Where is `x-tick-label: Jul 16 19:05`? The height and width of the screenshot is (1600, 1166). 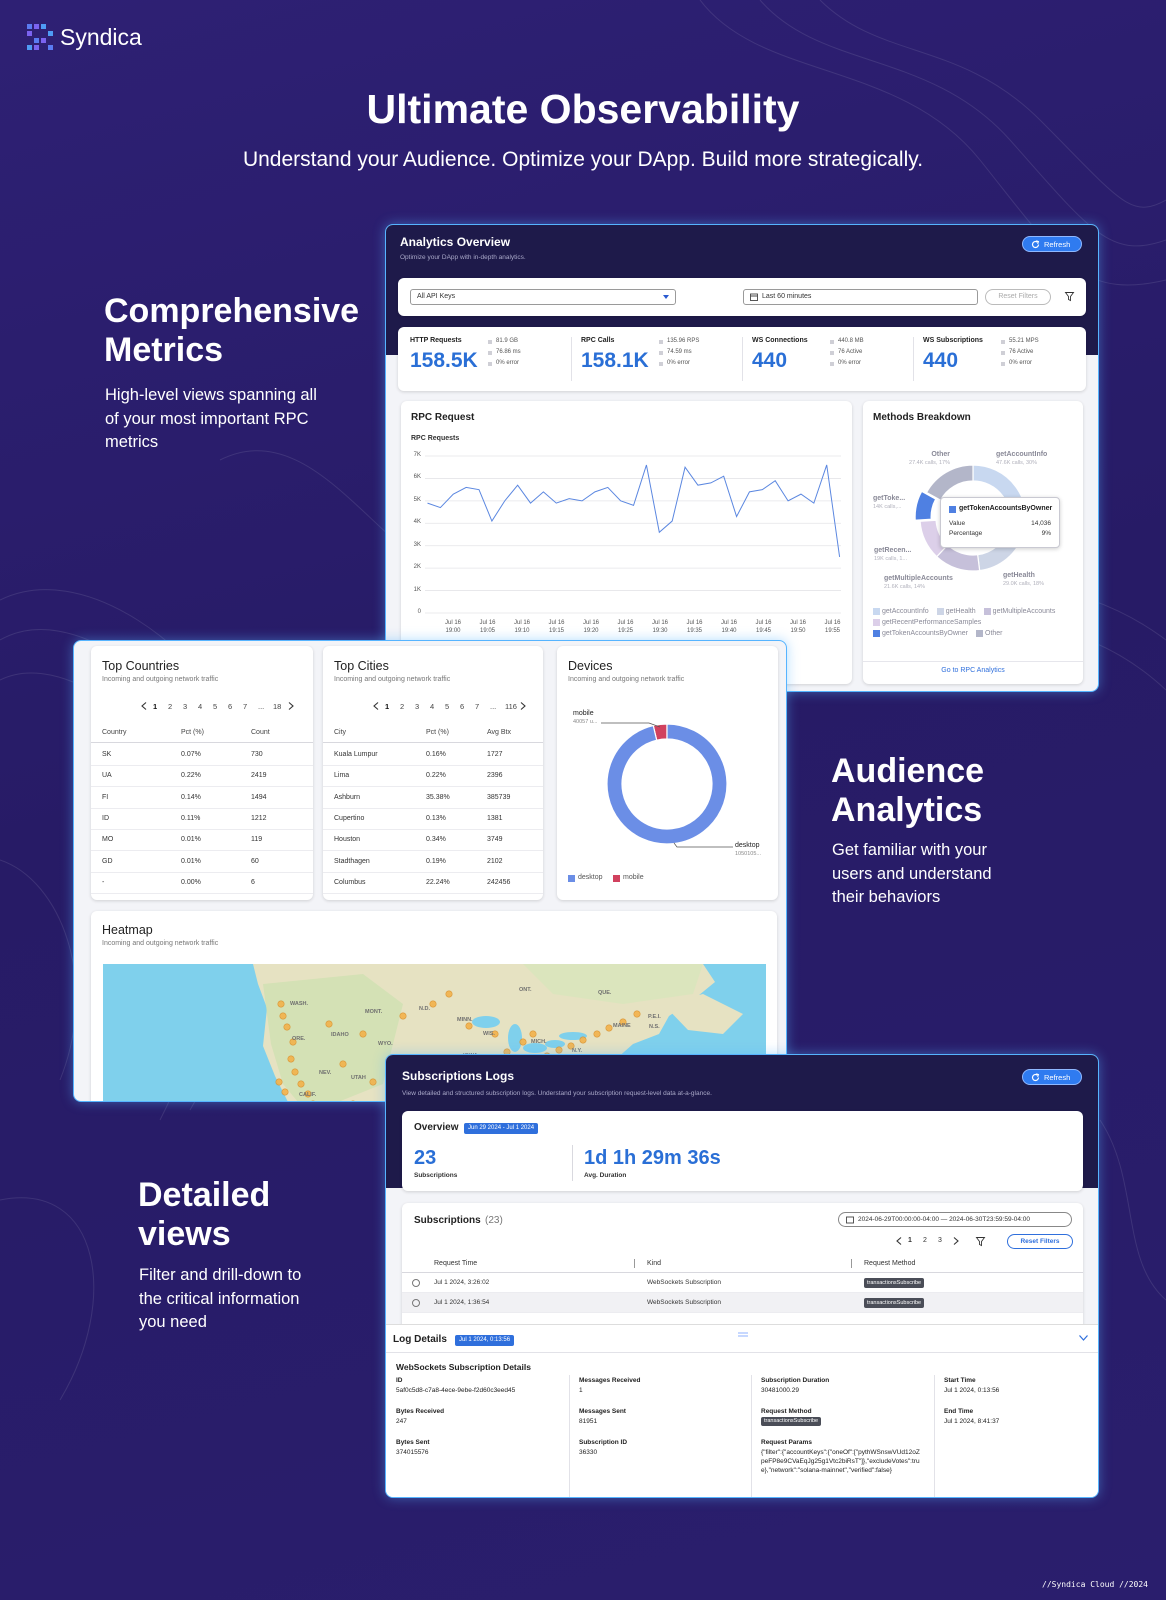
x-tick-label: Jul 16 19:05 is located at coordinates (487, 627).